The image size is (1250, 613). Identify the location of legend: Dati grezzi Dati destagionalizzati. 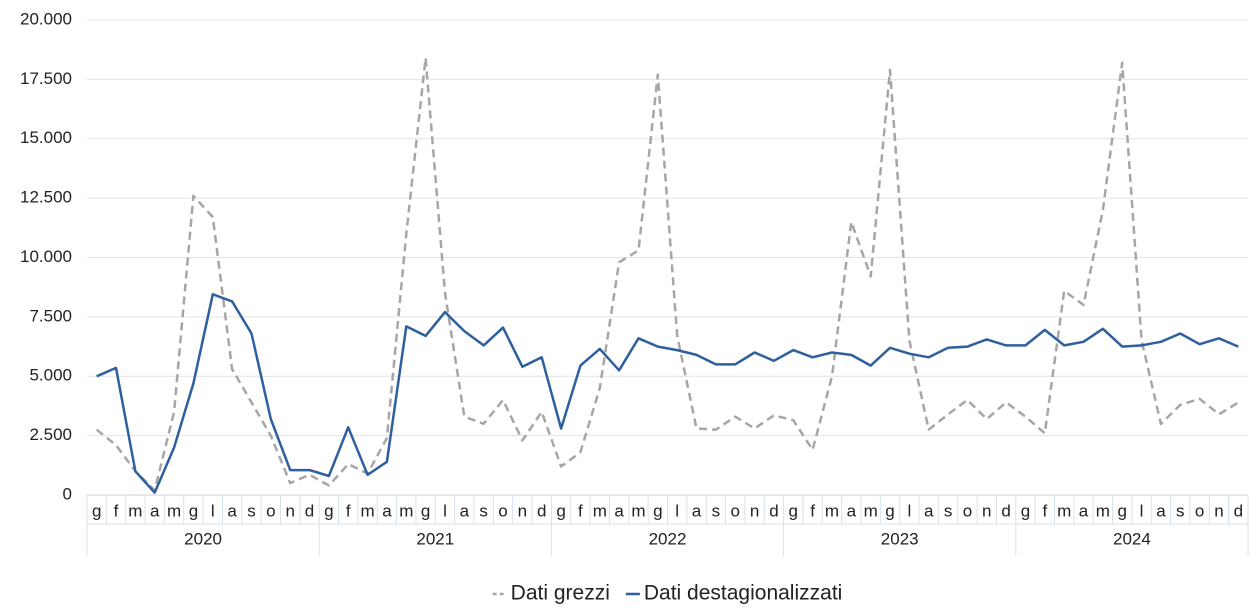
(667, 593).